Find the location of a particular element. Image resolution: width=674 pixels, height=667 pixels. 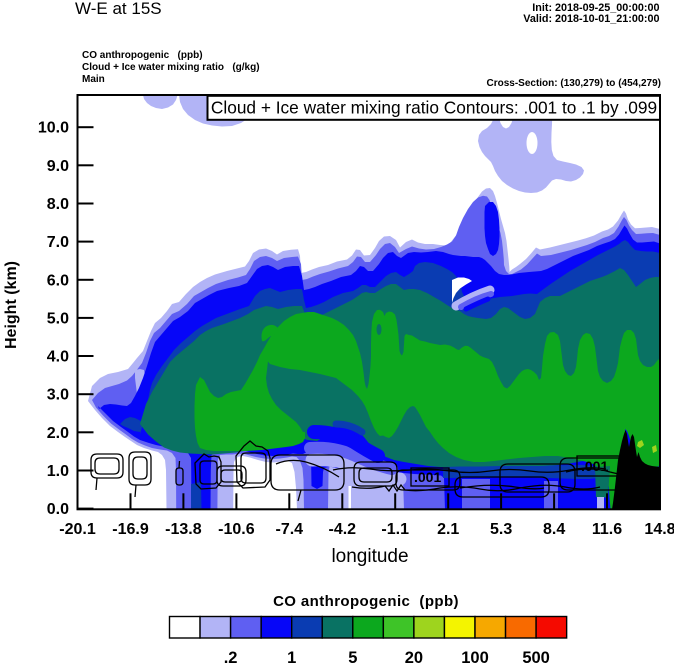

svg-text: 2.1 is located at coordinates (448, 529).